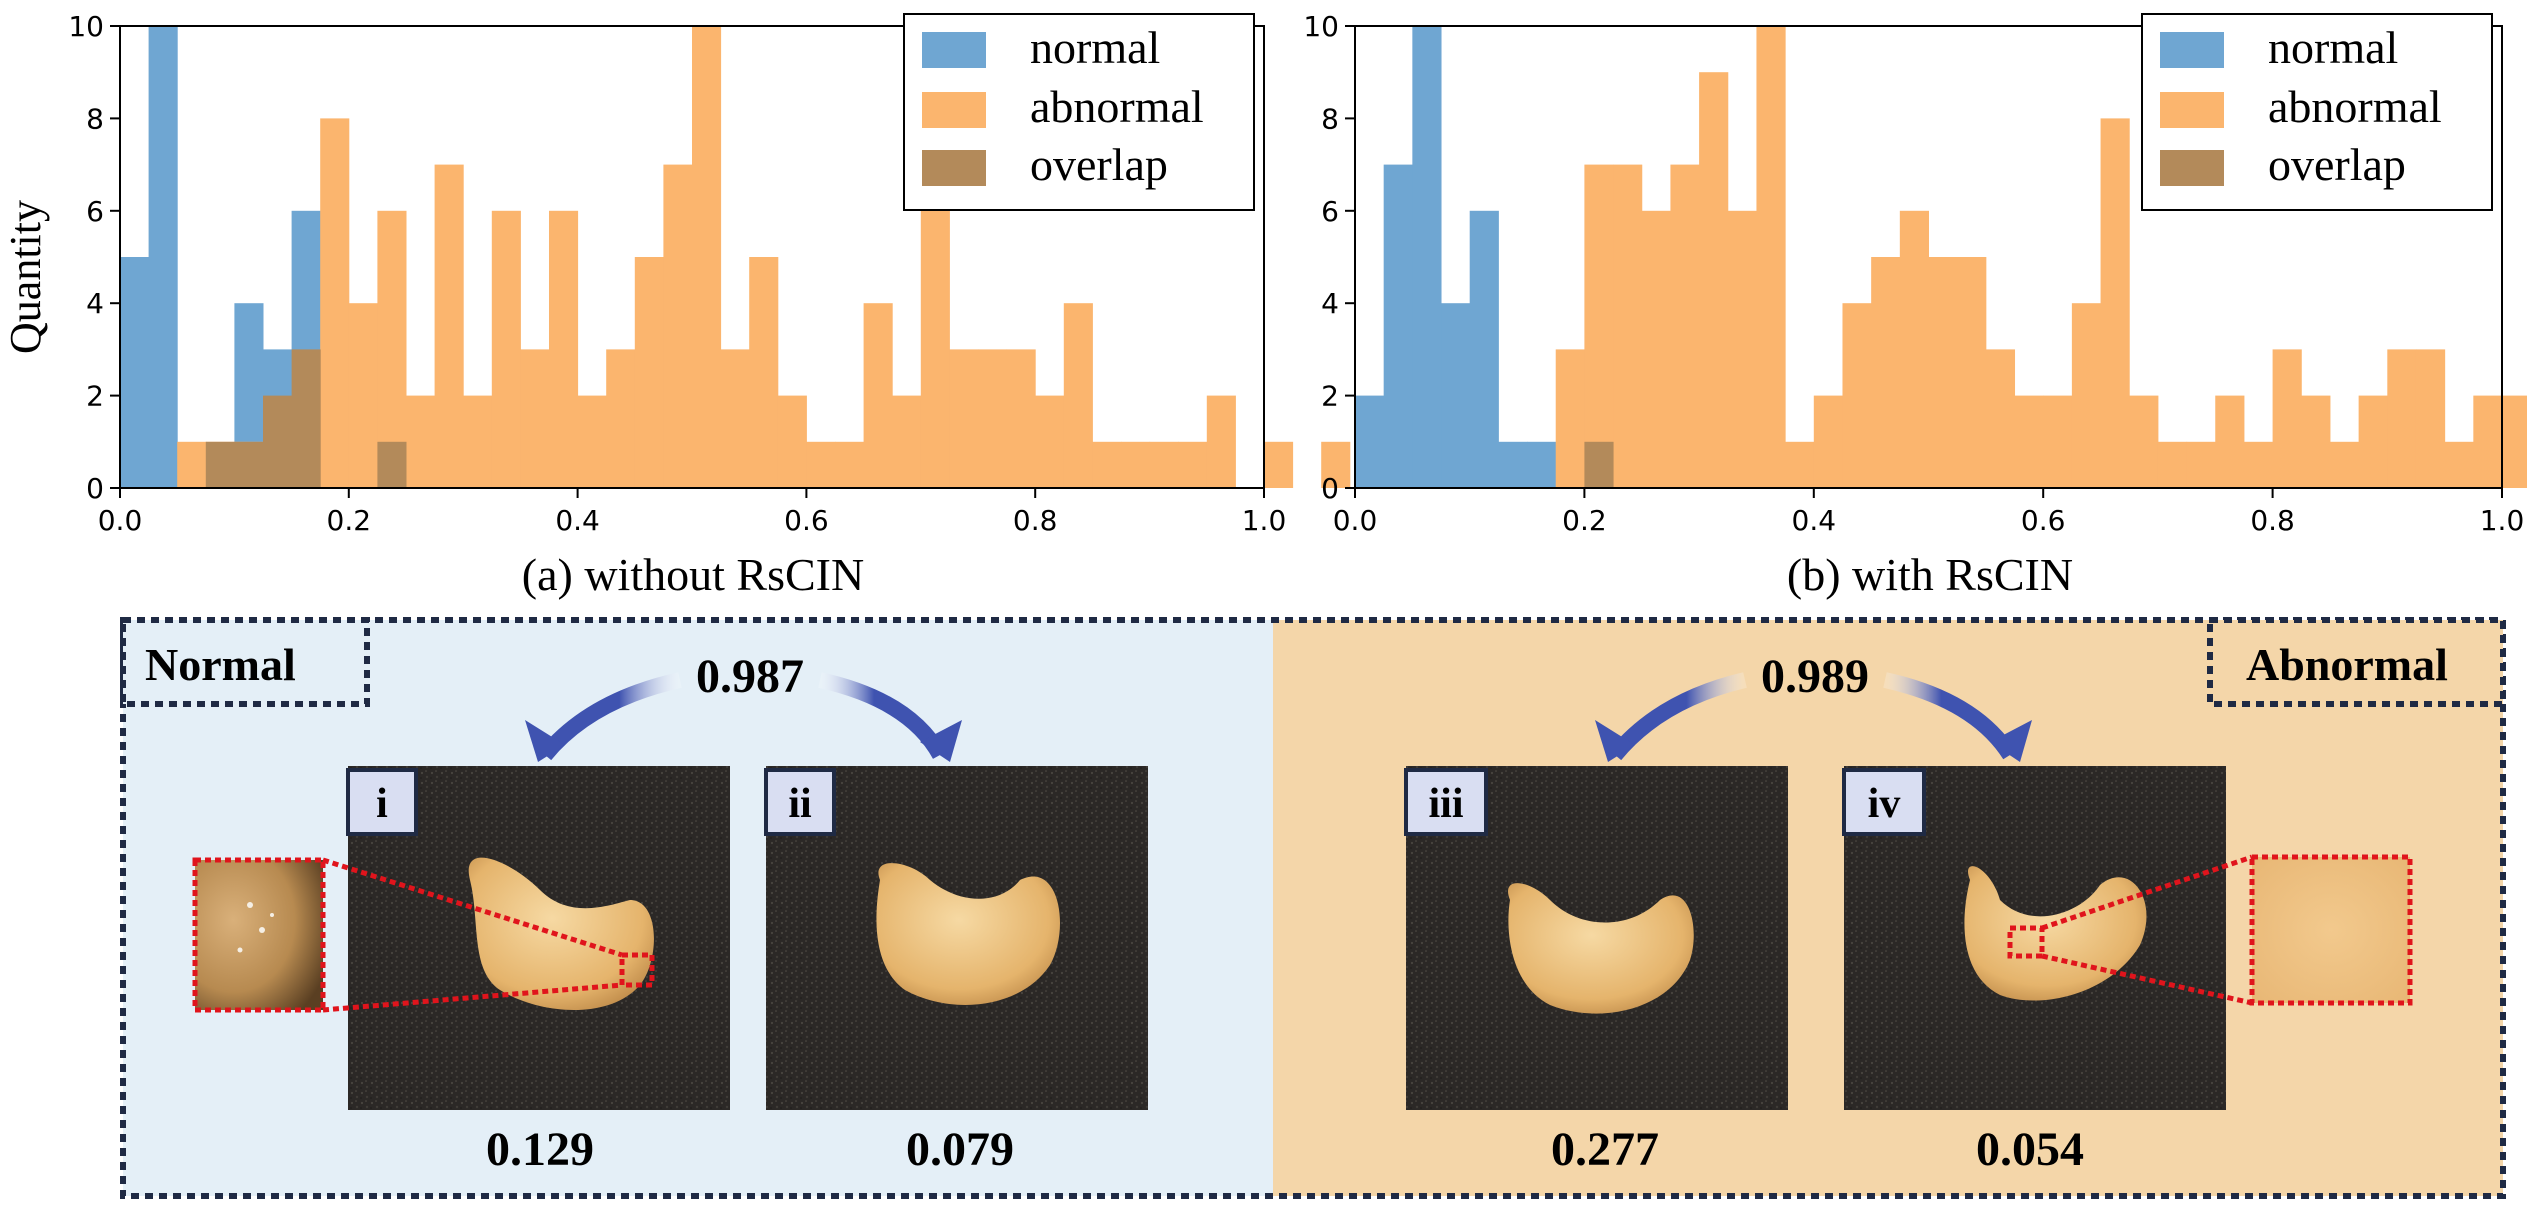  I want to click on y-axis-label: Quantity, so click(25, 277).